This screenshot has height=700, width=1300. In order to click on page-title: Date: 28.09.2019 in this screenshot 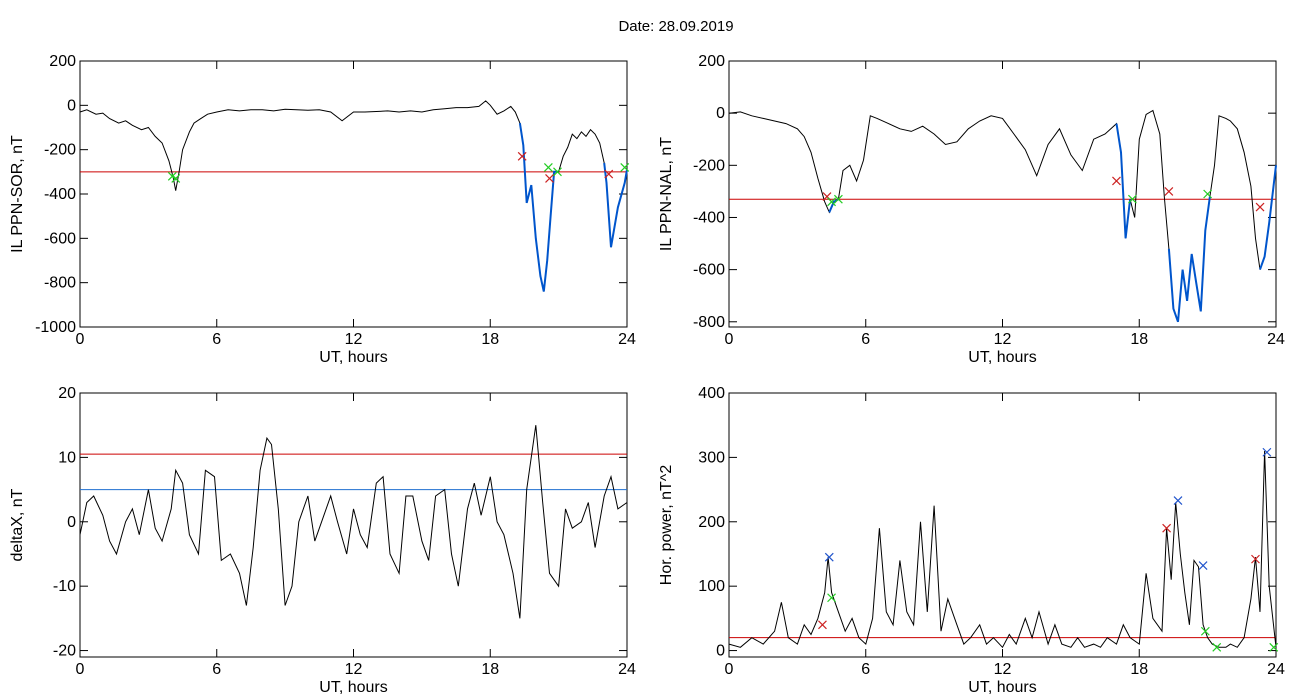, I will do `click(650, 26)`.